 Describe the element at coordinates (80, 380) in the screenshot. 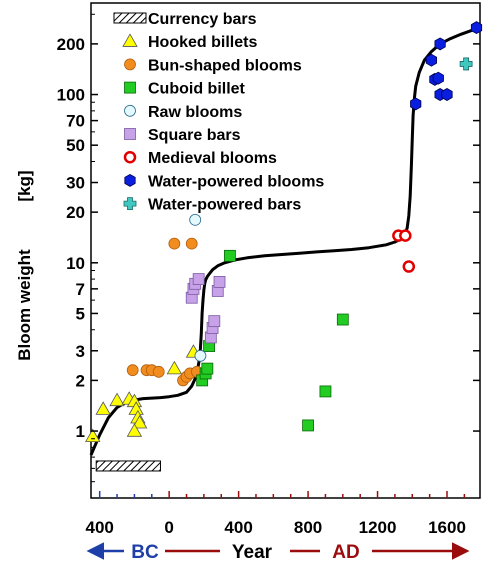

I see `y-tick-label: 2` at that location.